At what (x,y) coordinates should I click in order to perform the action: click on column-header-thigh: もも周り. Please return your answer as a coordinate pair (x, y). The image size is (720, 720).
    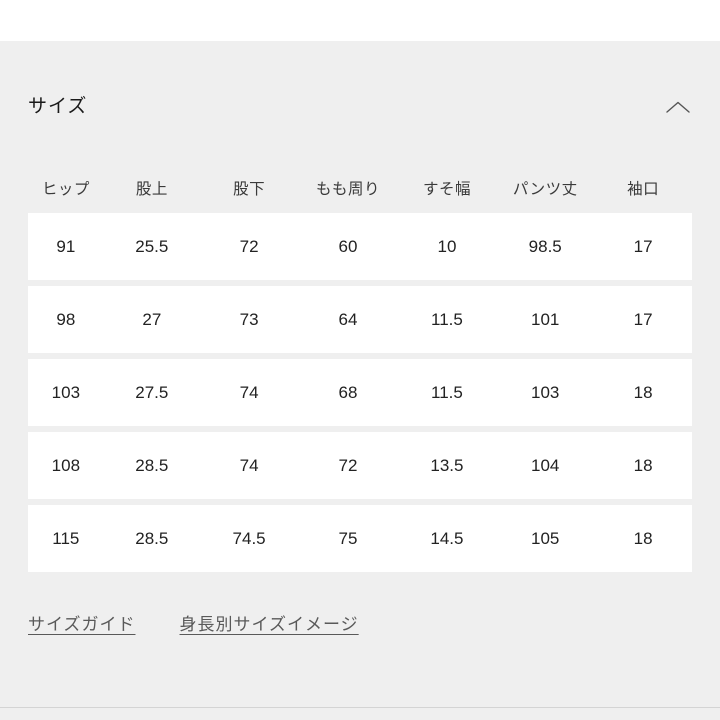
    Looking at the image, I should click on (348, 189).